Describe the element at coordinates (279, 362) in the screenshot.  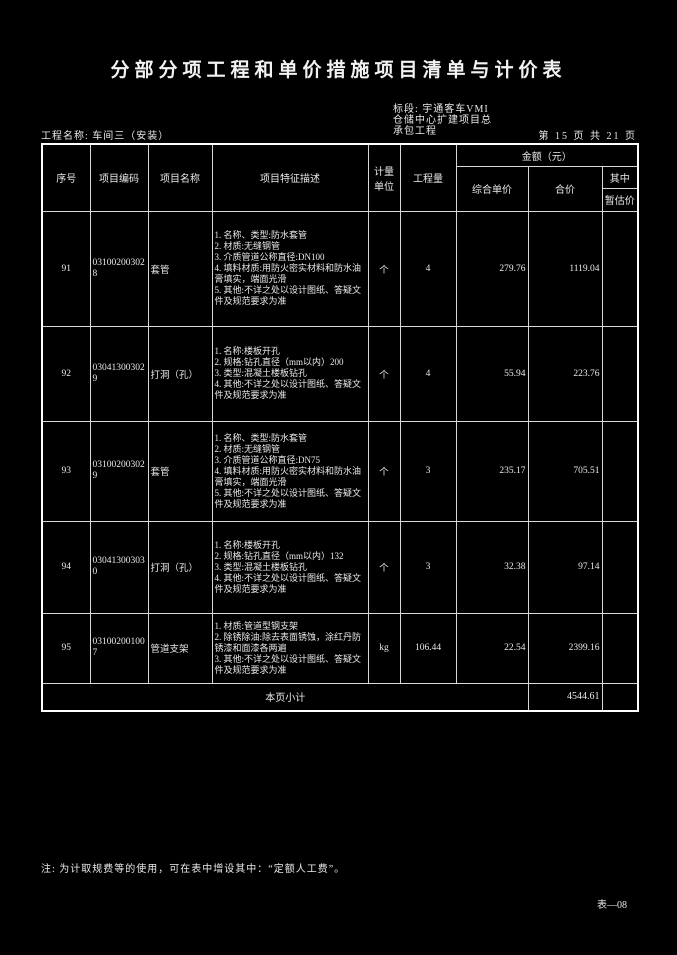
I see `feature-line: 2. 规格:钻孔直径（mm以内）200` at that location.